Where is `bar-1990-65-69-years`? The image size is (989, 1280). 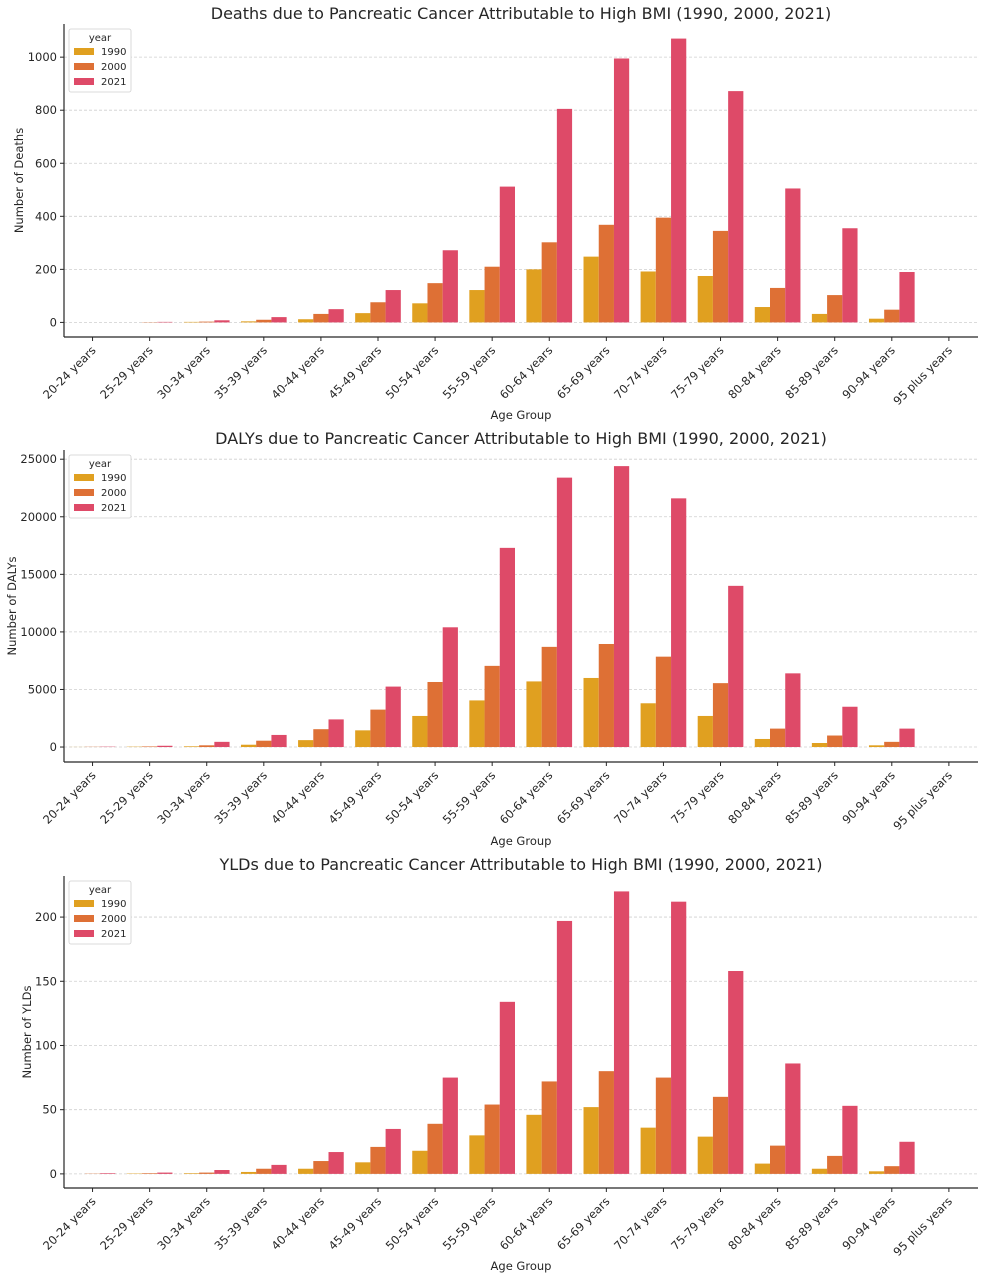
bar-1990-65-69-years is located at coordinates (591, 289).